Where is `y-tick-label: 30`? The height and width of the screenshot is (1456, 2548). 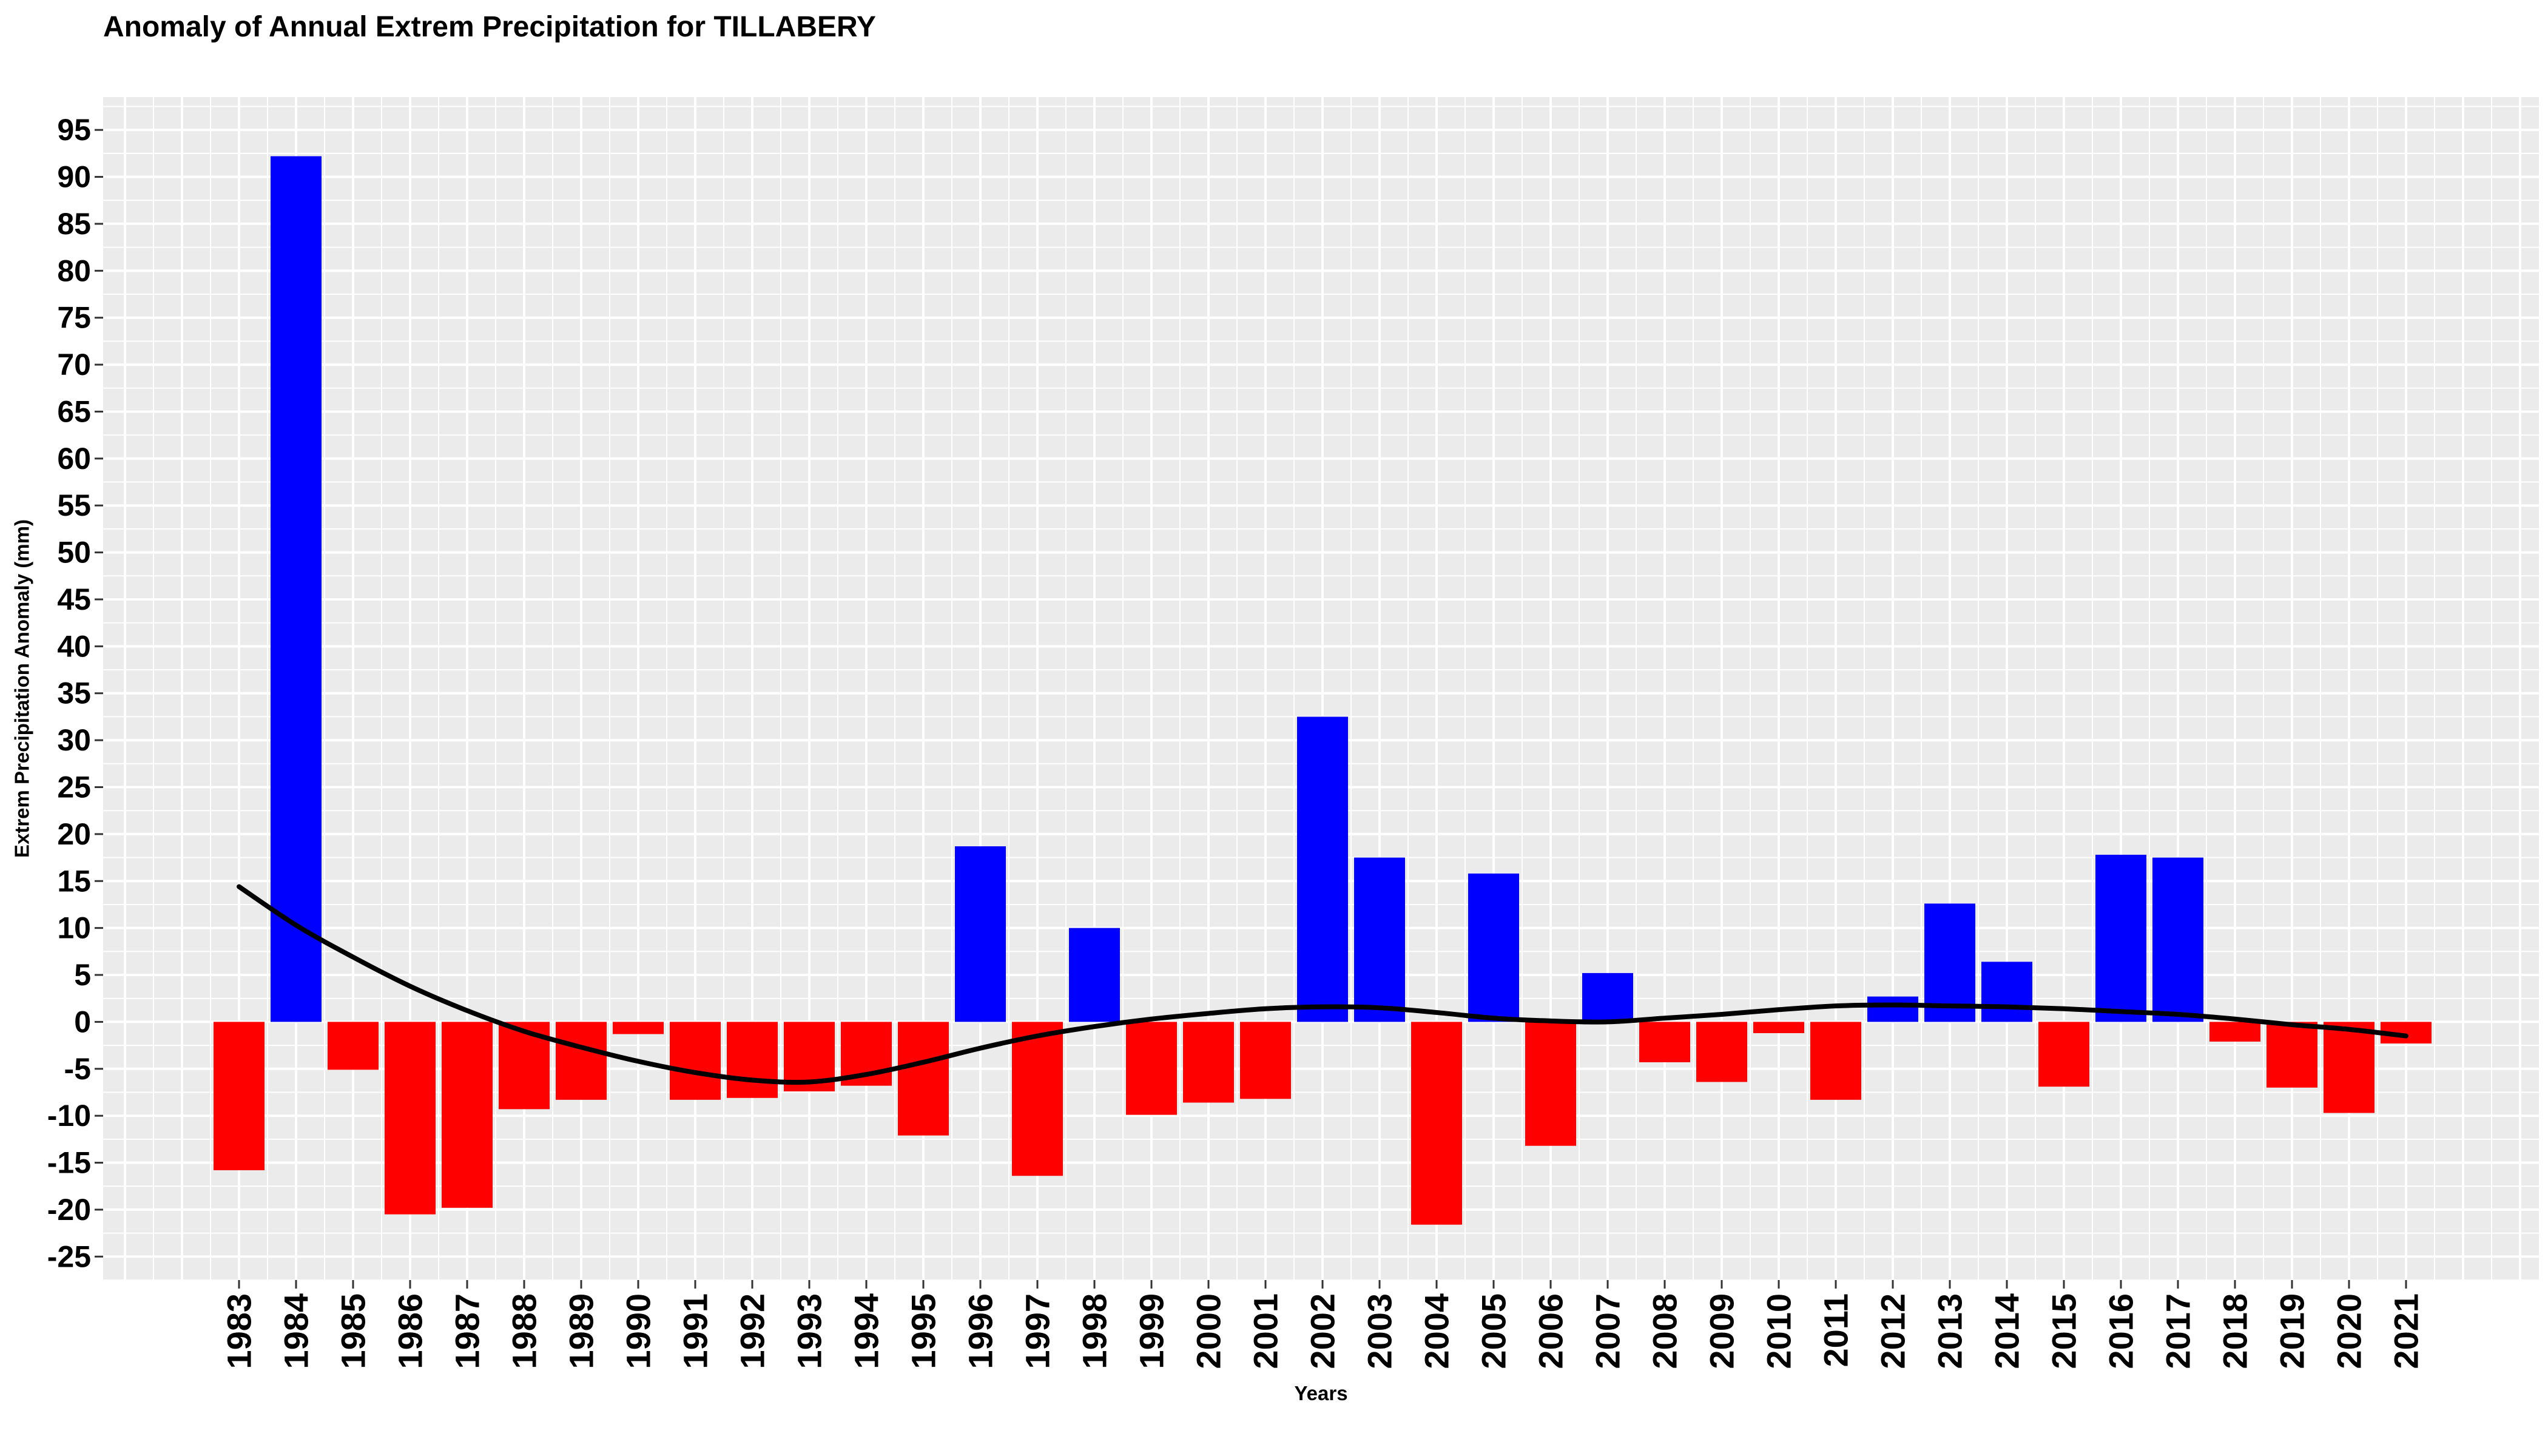
y-tick-label: 30 is located at coordinates (74, 740).